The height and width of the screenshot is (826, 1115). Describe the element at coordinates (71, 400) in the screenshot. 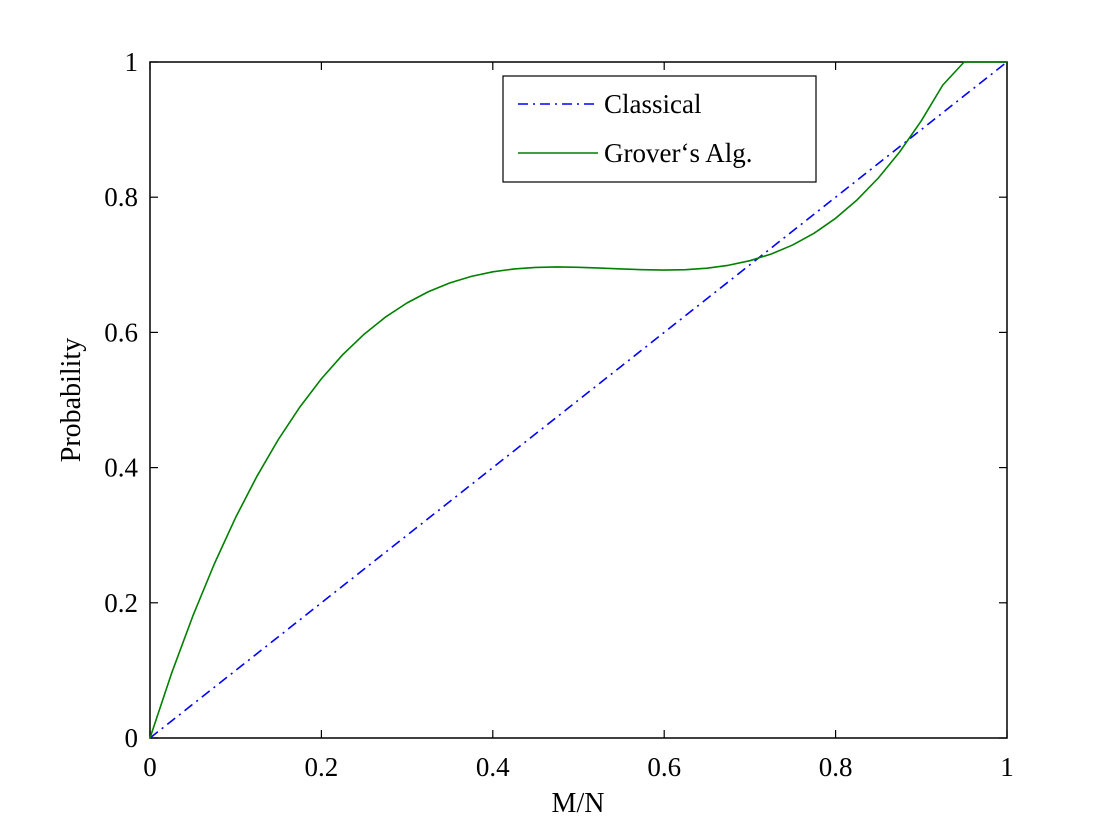

I see `y-axis-label: Probability` at that location.